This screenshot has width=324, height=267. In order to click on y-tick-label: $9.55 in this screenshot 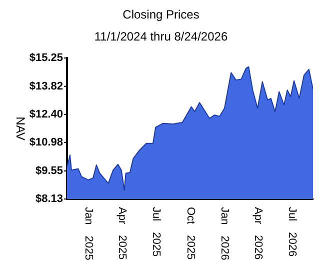, I will do `click(49, 170)`.